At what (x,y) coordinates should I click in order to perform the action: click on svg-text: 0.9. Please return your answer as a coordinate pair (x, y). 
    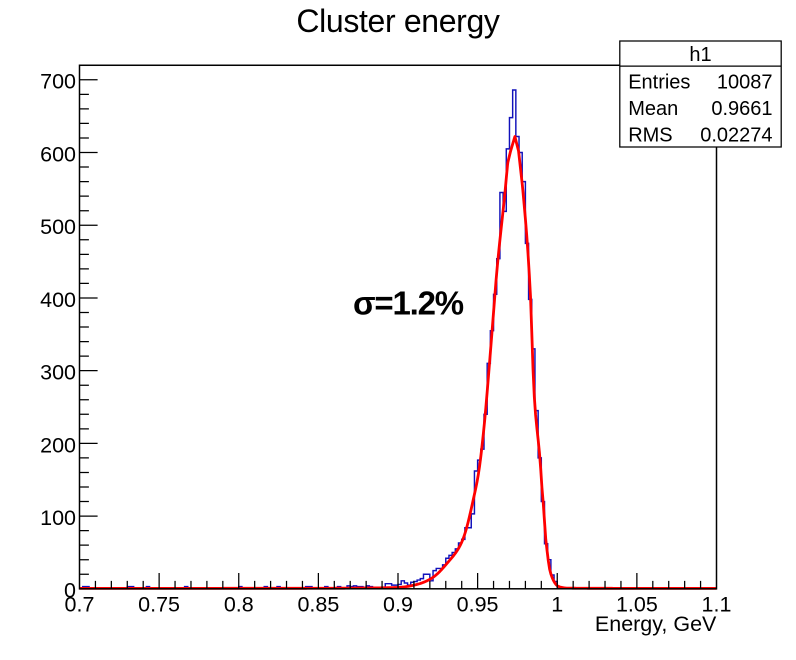
    Looking at the image, I should click on (398, 604).